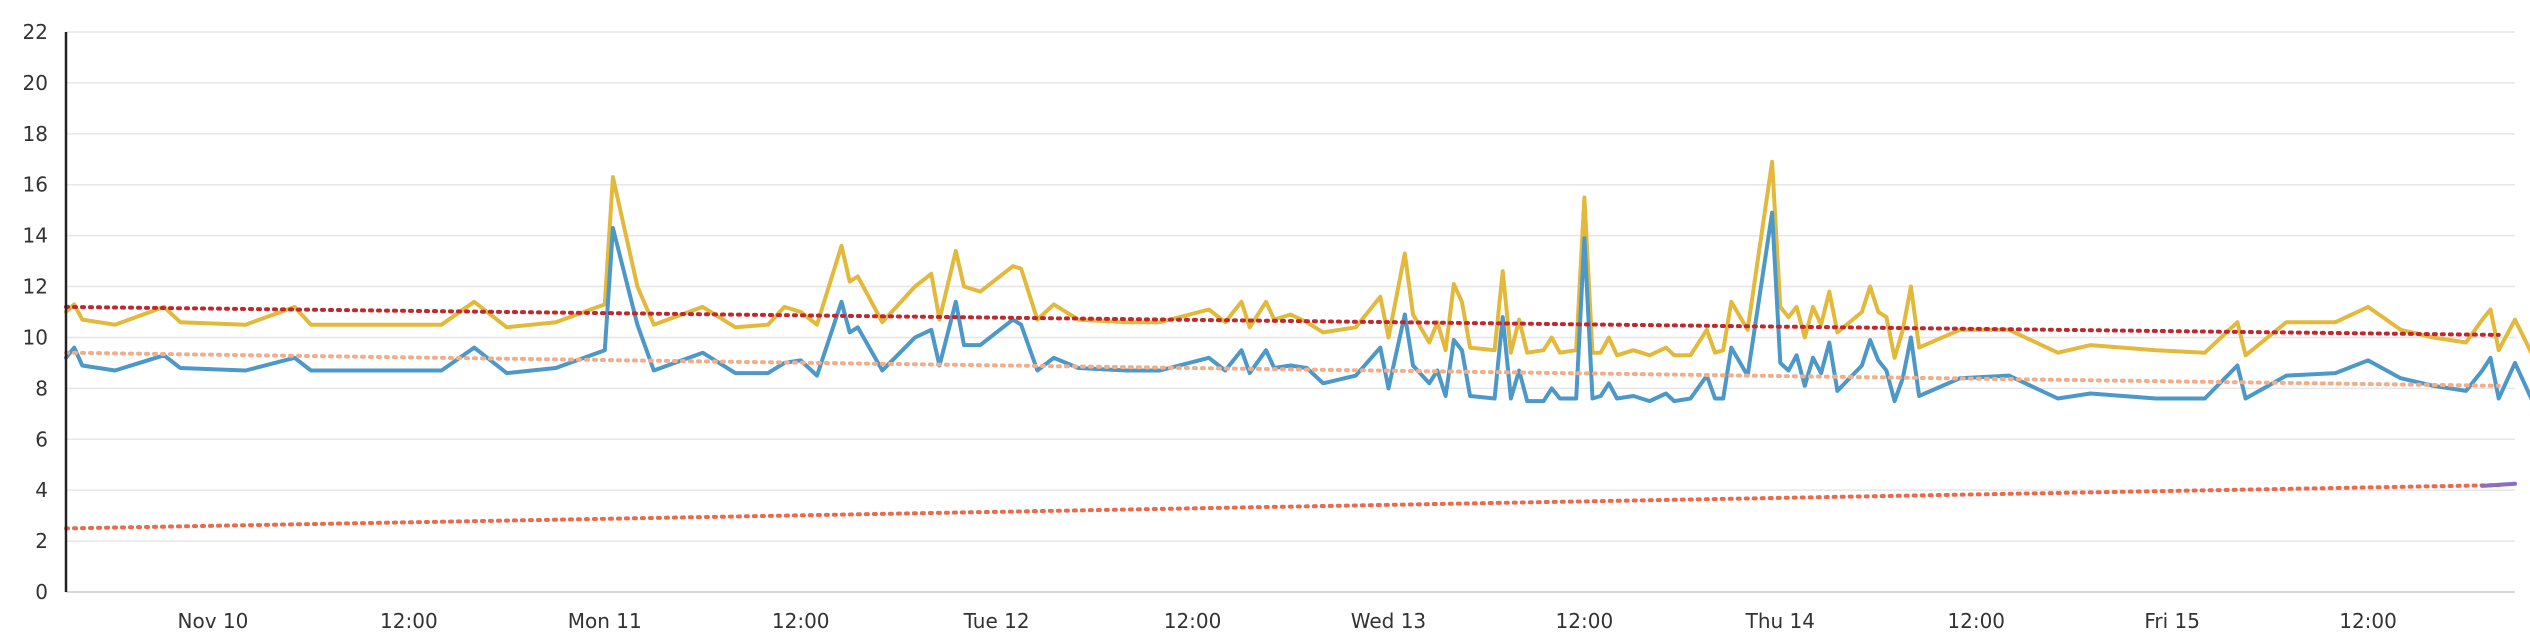 This screenshot has height=640, width=2530. I want to click on y-tick-label: 12, so click(35, 287).